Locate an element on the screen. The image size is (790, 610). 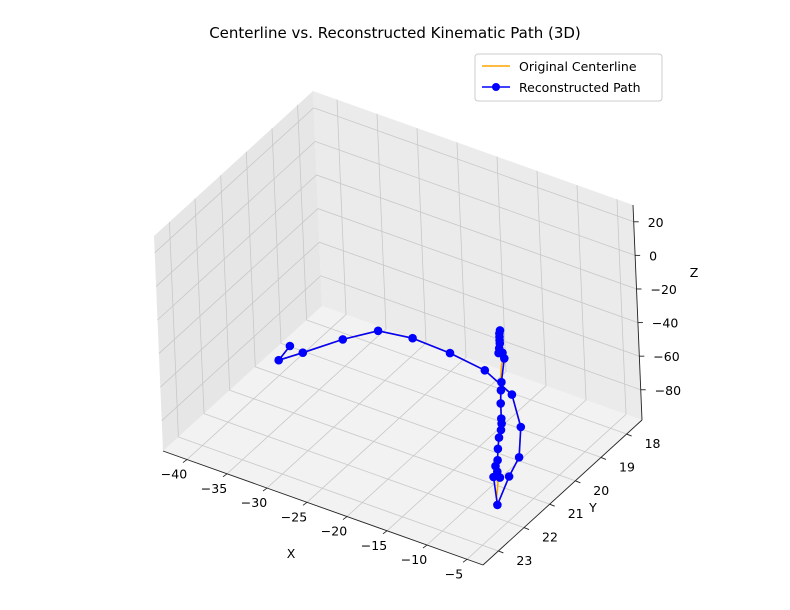
legend-box is located at coordinates (568, 77).